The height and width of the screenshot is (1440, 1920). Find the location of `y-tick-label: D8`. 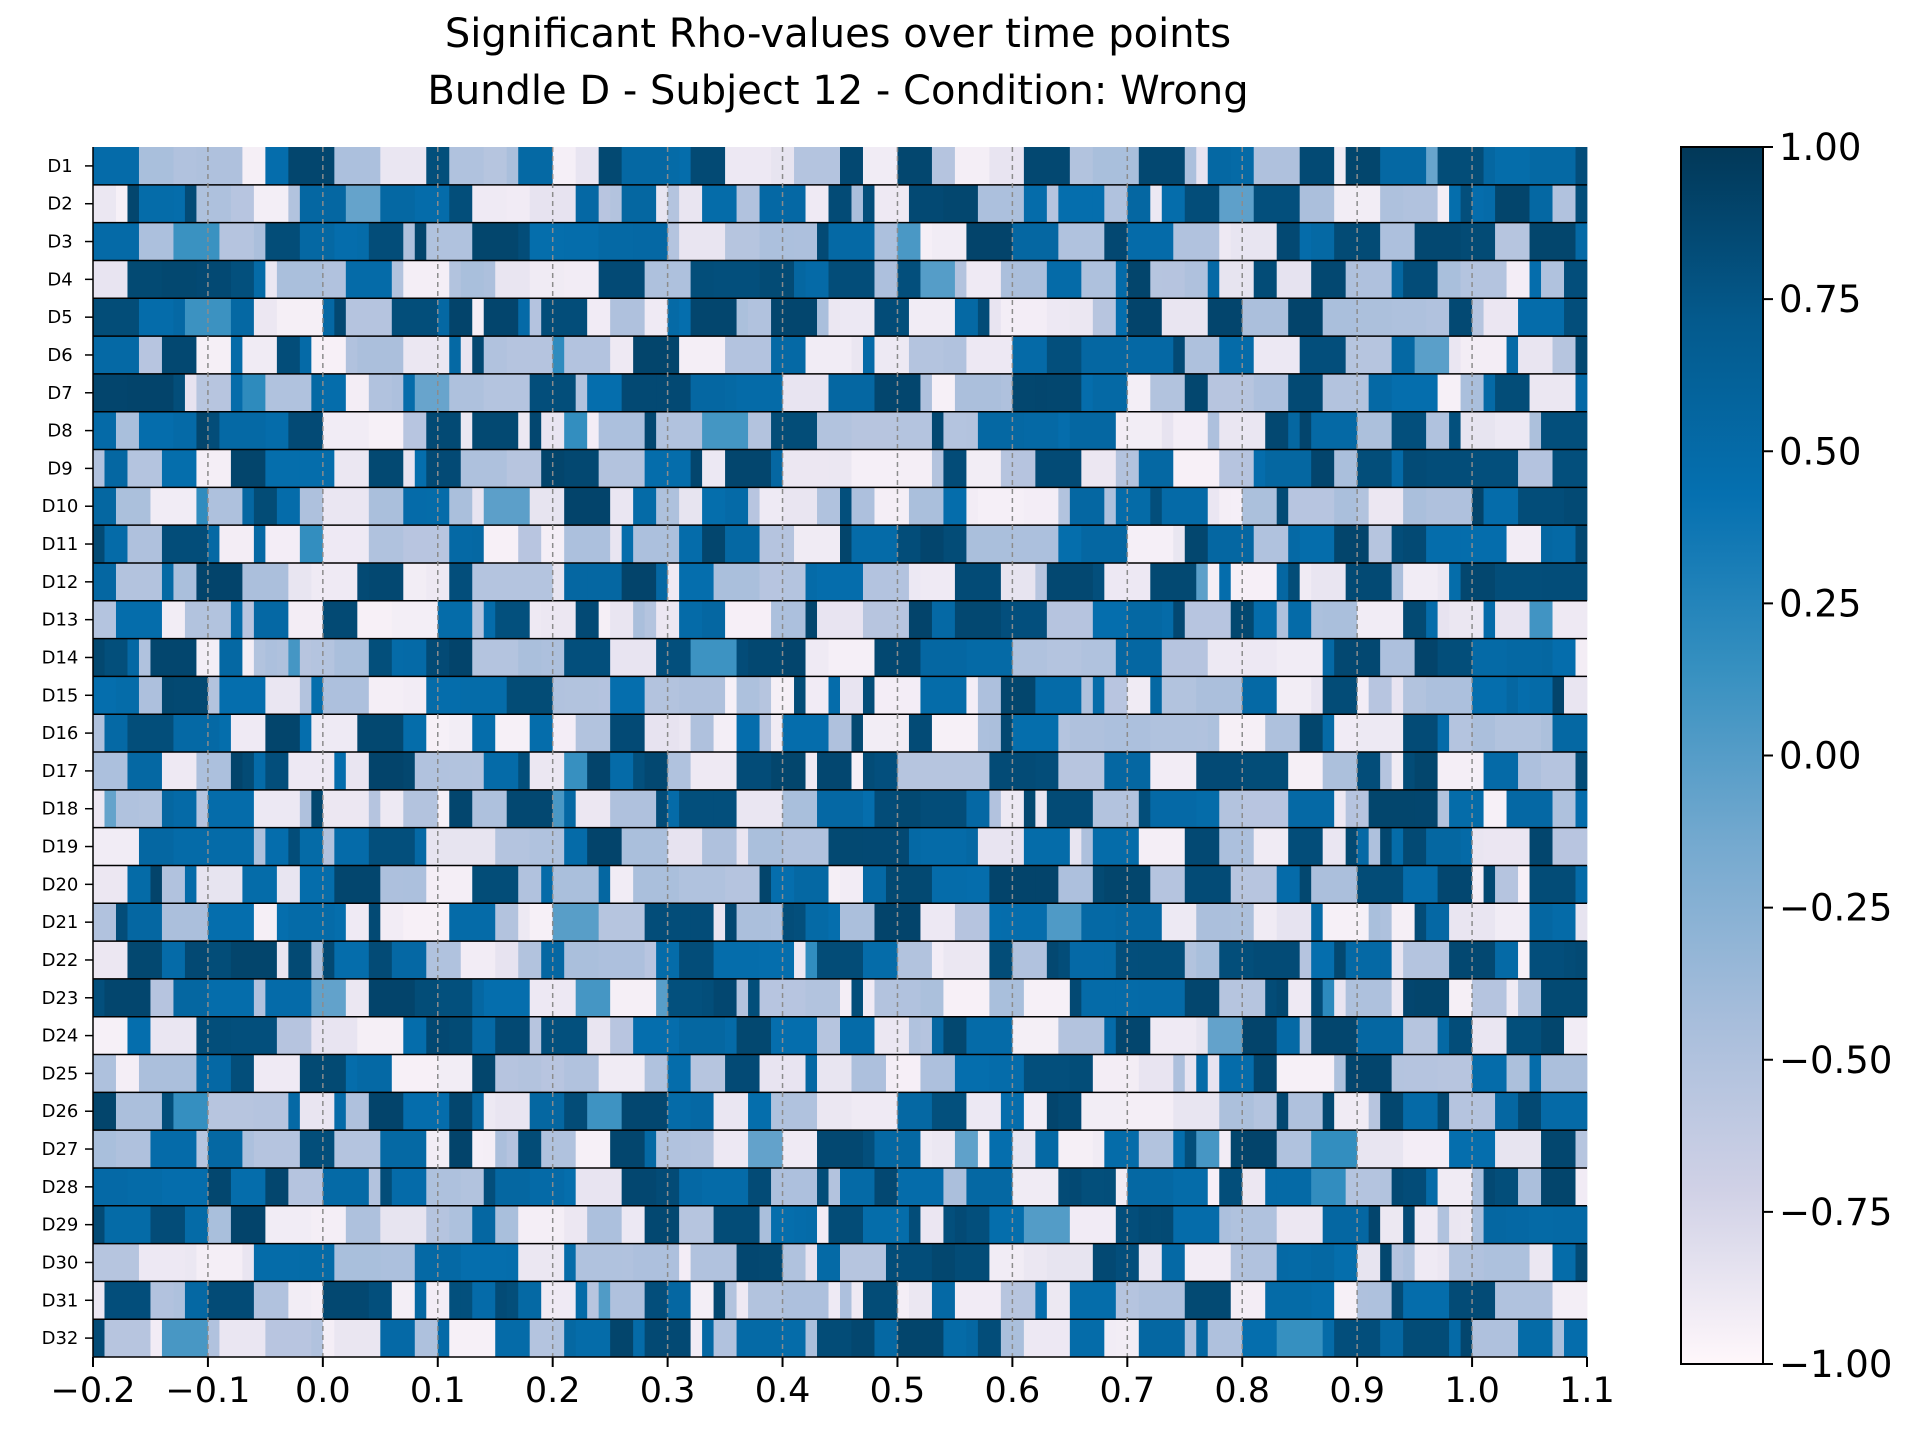

y-tick-label: D8 is located at coordinates (59, 431).